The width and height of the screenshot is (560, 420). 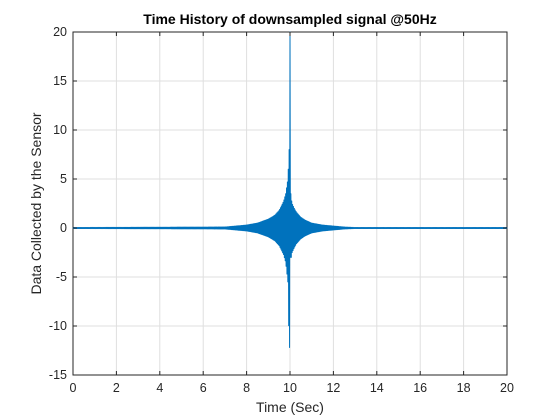 I want to click on x-axis-label: Time (Sec), so click(x=290, y=407).